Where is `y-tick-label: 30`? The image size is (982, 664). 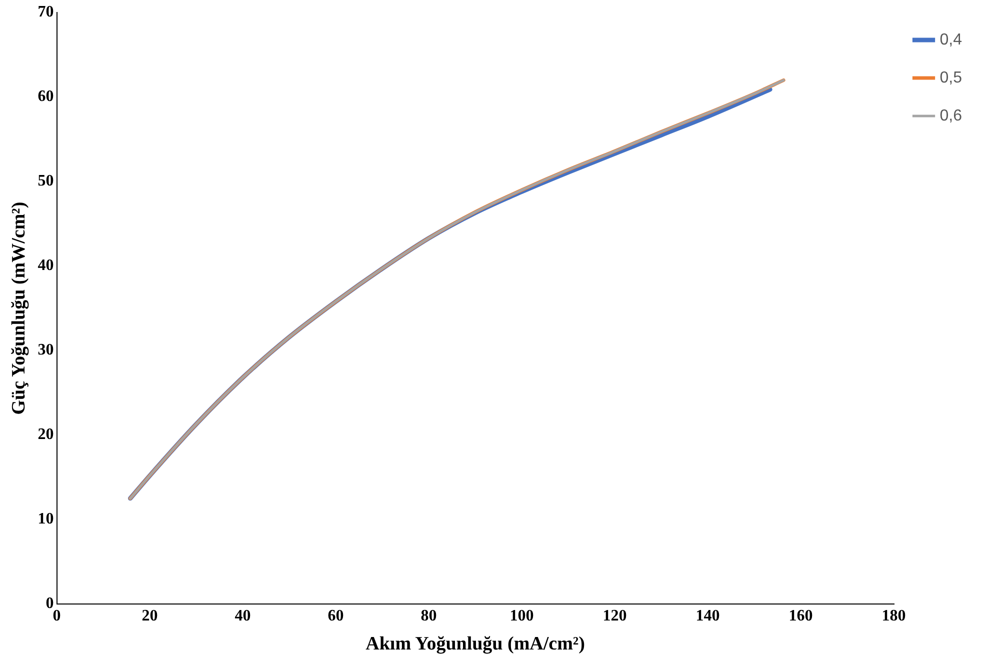 y-tick-label: 30 is located at coordinates (46, 350).